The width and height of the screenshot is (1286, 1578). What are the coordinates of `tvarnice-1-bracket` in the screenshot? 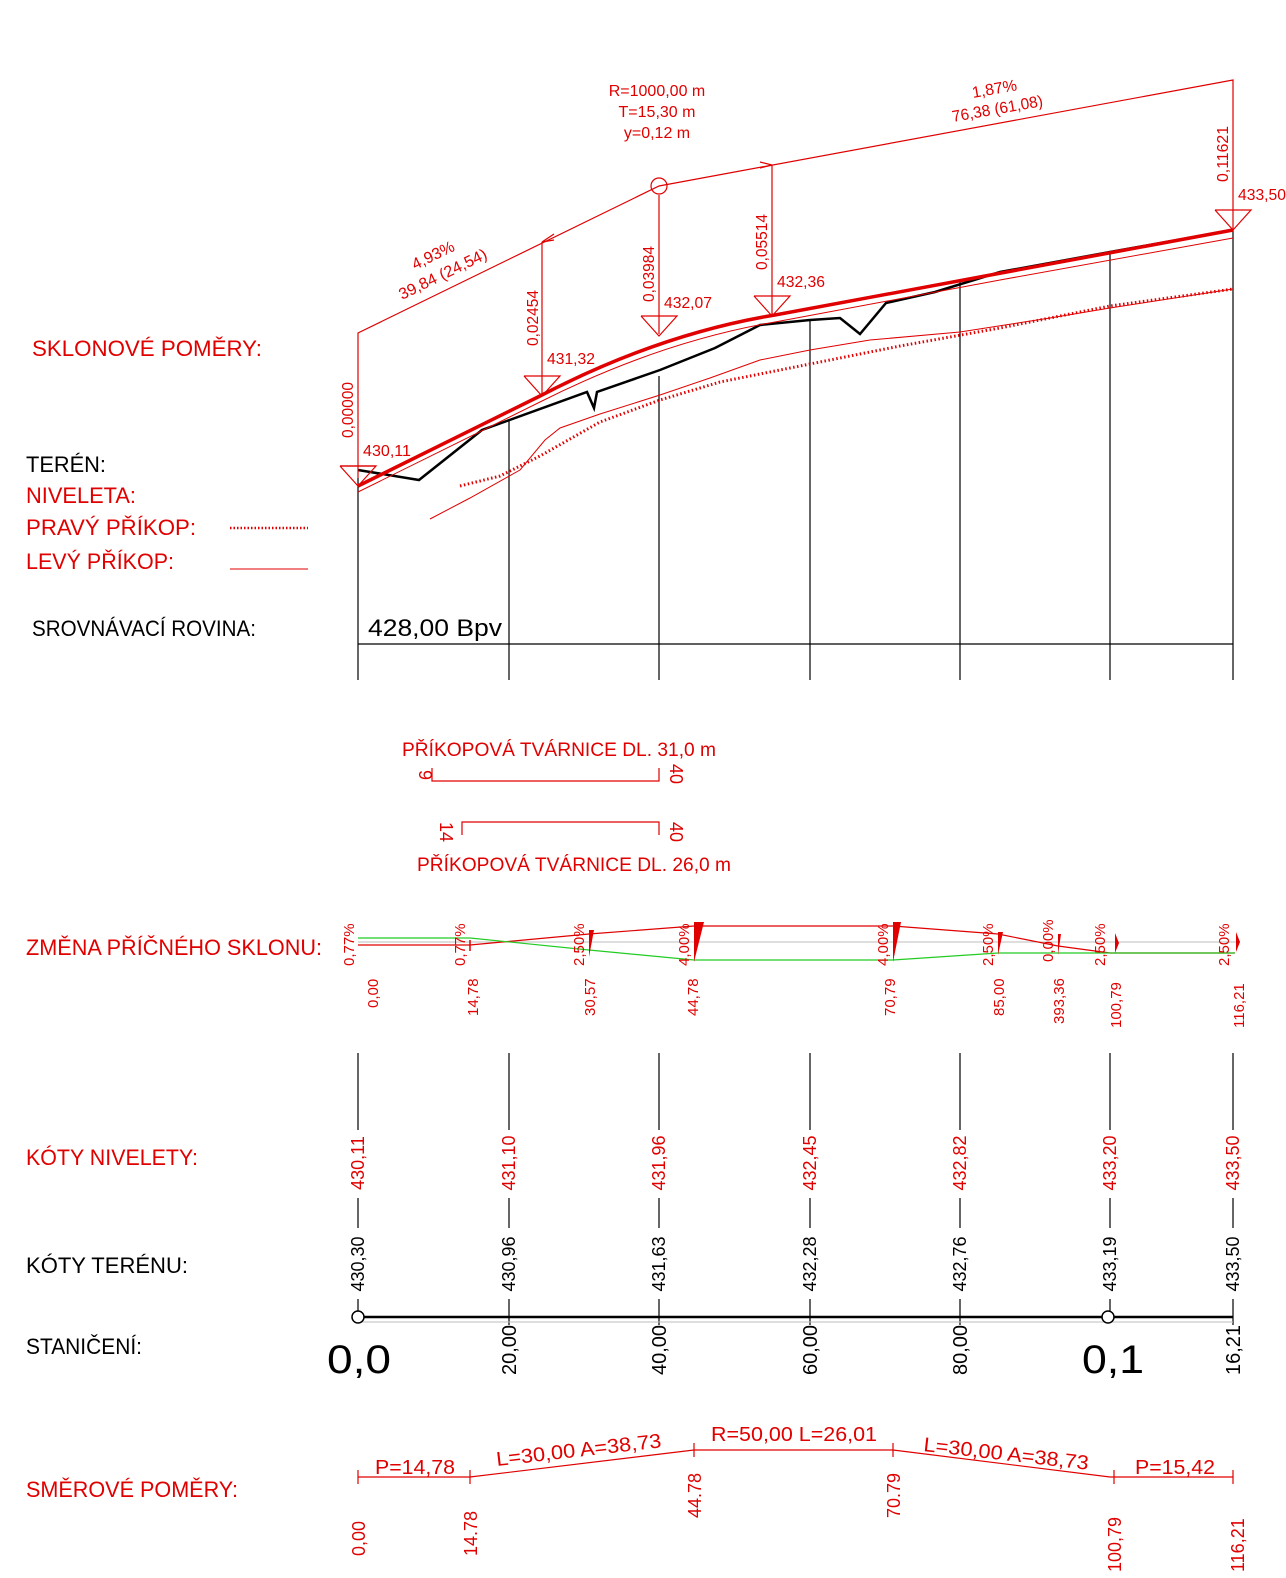 It's located at (545, 775).